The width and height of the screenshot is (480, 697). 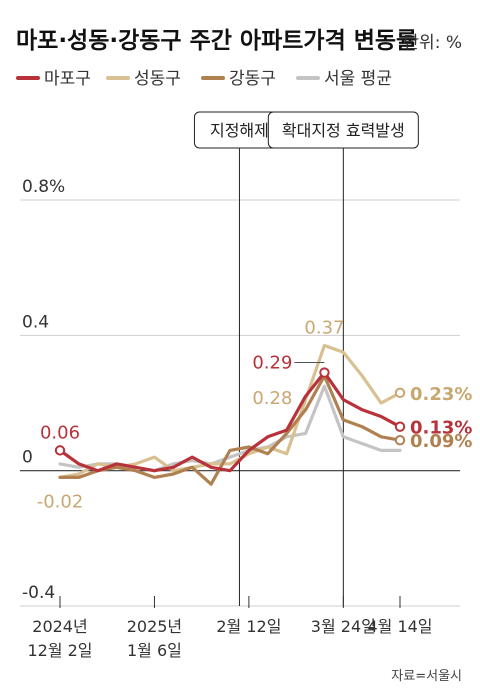 What do you see at coordinates (204, 79) in the screenshot?
I see `legend: 마포구 성동구 강동구 서울 평균` at bounding box center [204, 79].